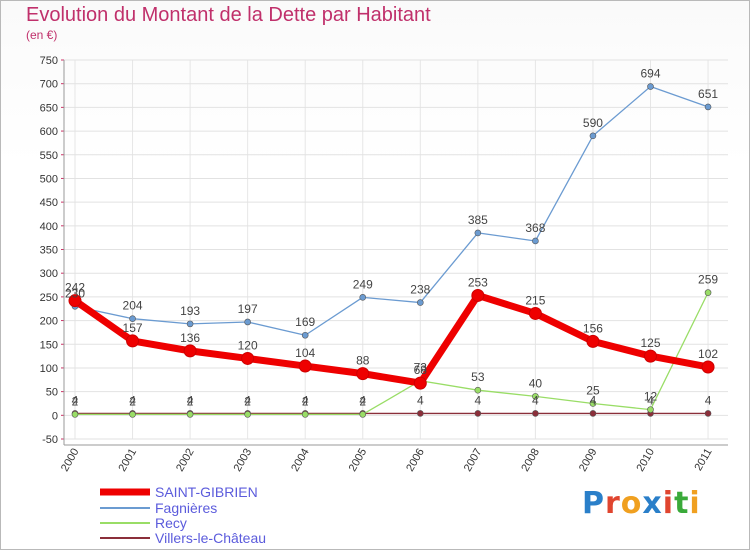 Image resolution: width=750 pixels, height=550 pixels. What do you see at coordinates (128, 460) in the screenshot?
I see `x-tick-label: 2001` at bounding box center [128, 460].